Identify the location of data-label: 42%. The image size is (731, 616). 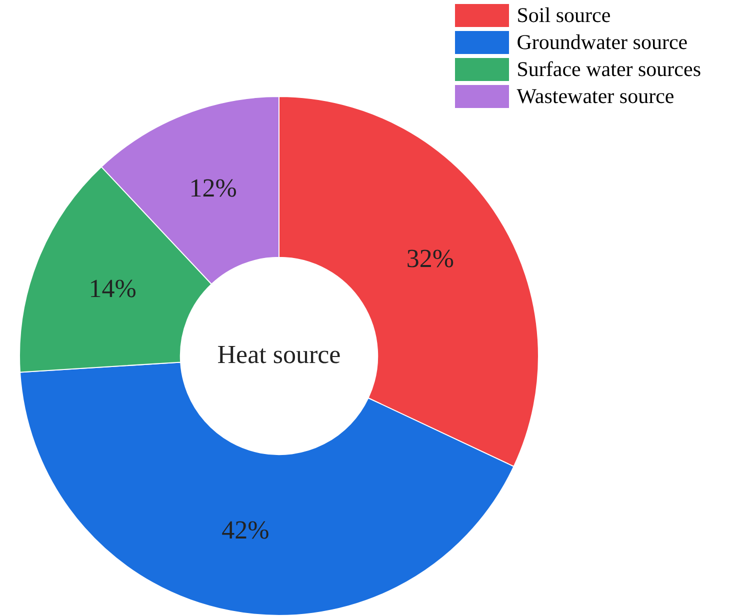
(246, 530).